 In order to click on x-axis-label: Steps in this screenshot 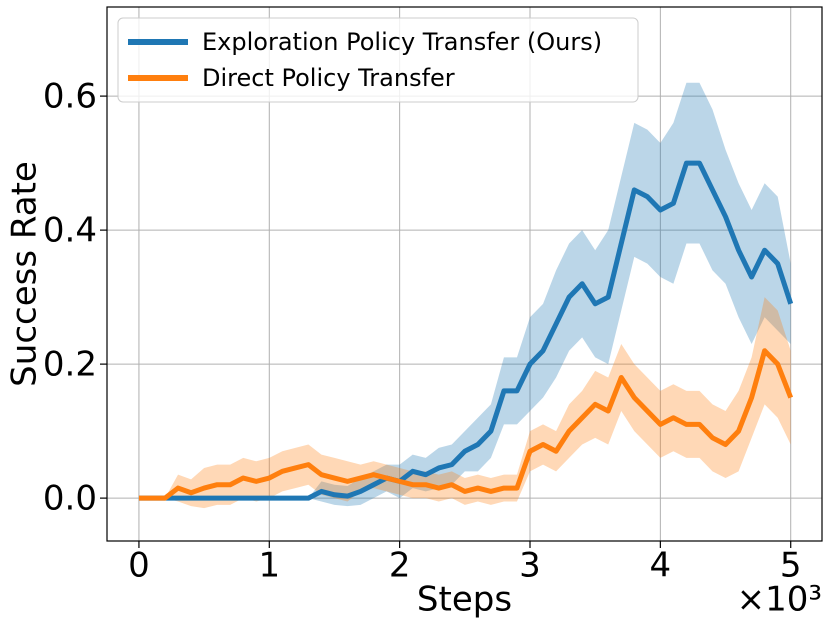, I will do `click(464, 600)`.